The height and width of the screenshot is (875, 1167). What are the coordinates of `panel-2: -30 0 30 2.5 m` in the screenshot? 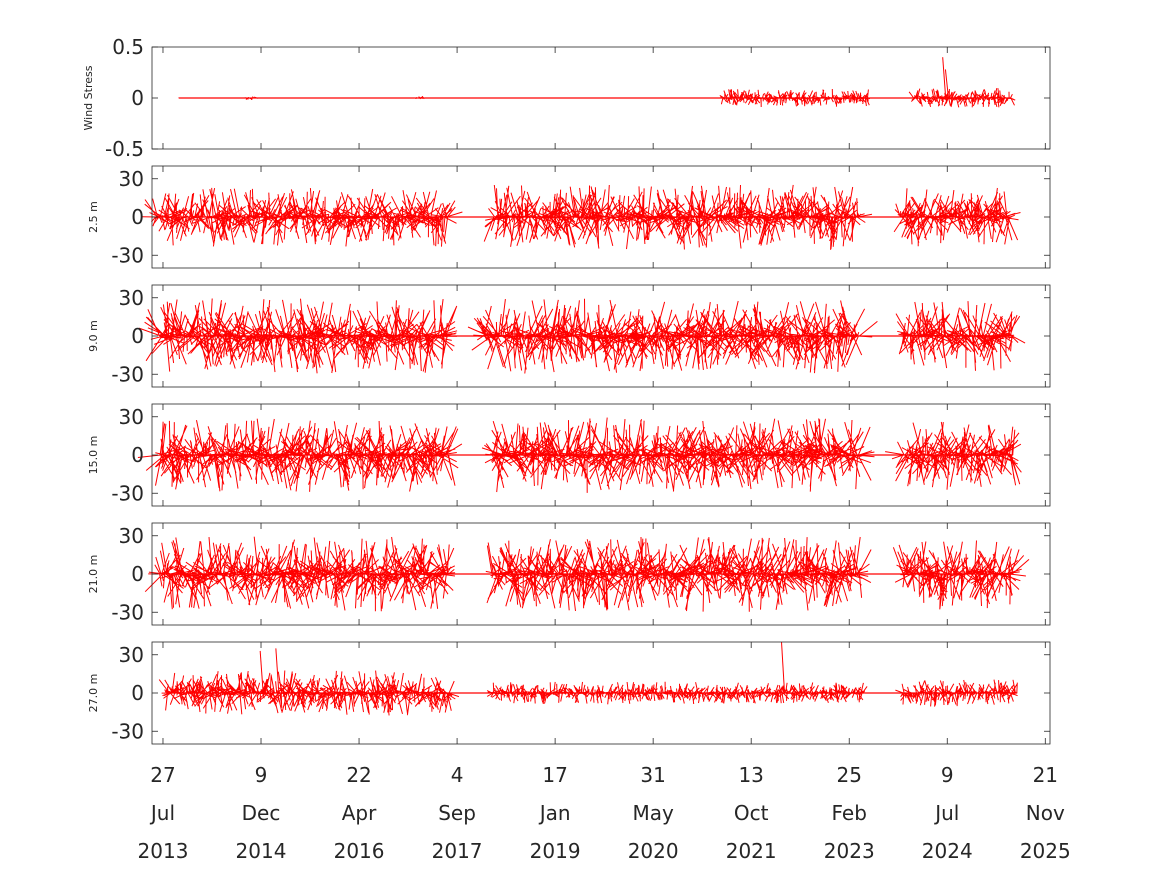 It's located at (569, 217).